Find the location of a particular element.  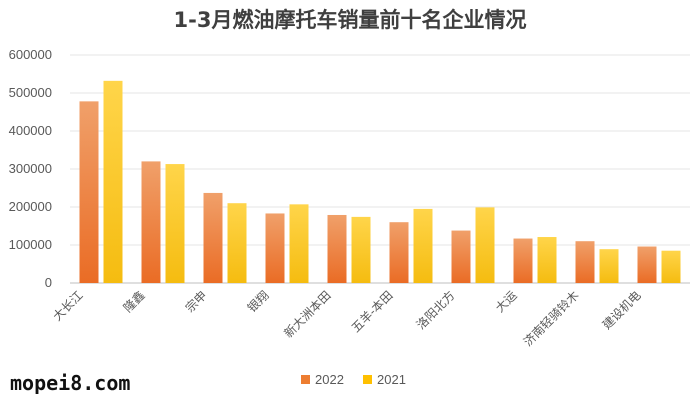

y-tick-label: 300000 is located at coordinates (30, 168).